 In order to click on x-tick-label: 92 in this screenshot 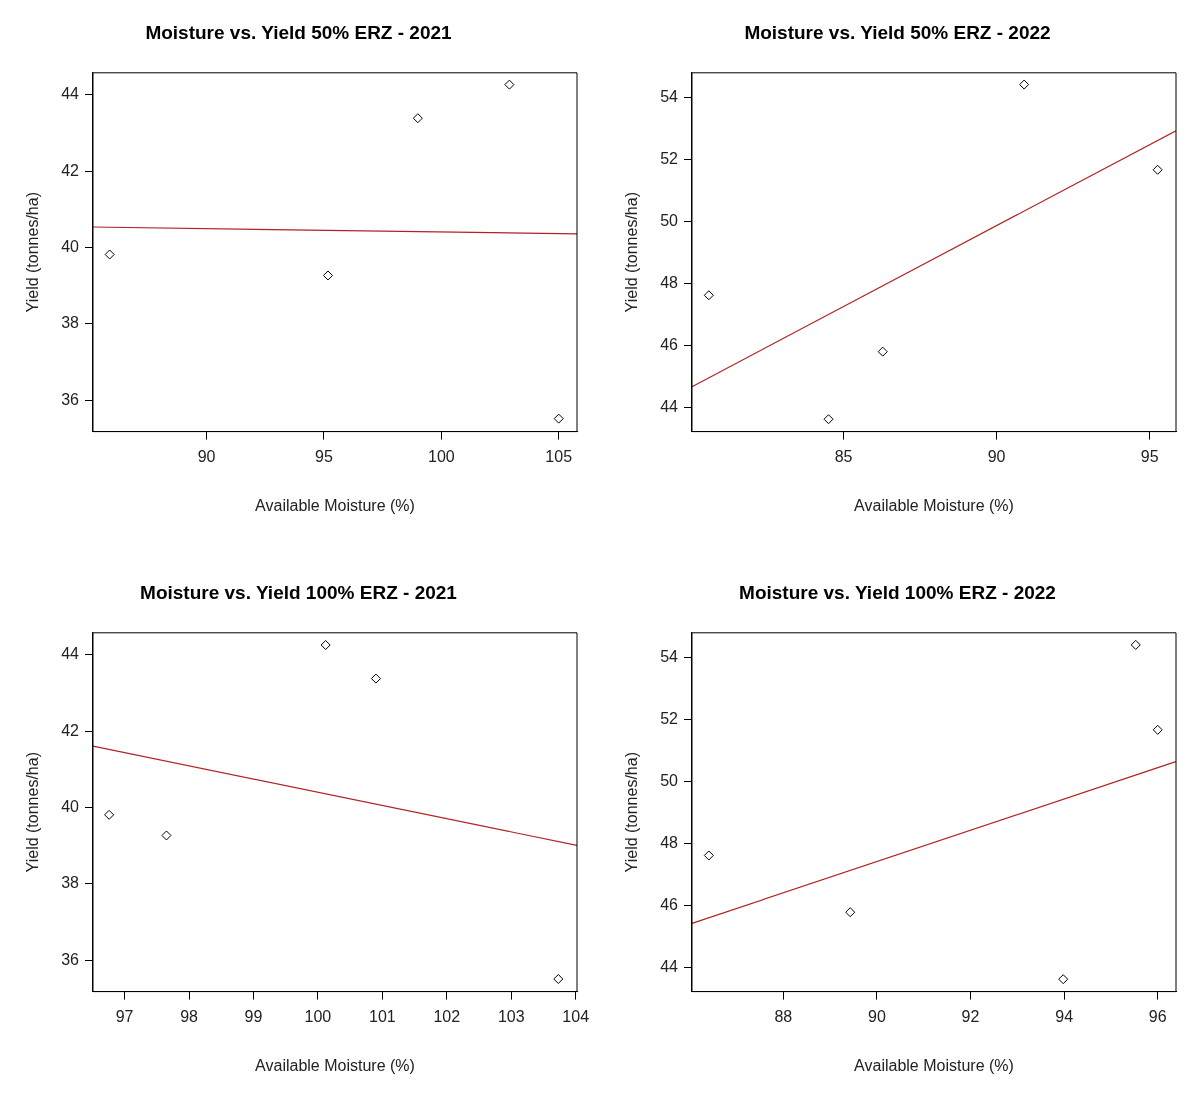, I will do `click(970, 1016)`.